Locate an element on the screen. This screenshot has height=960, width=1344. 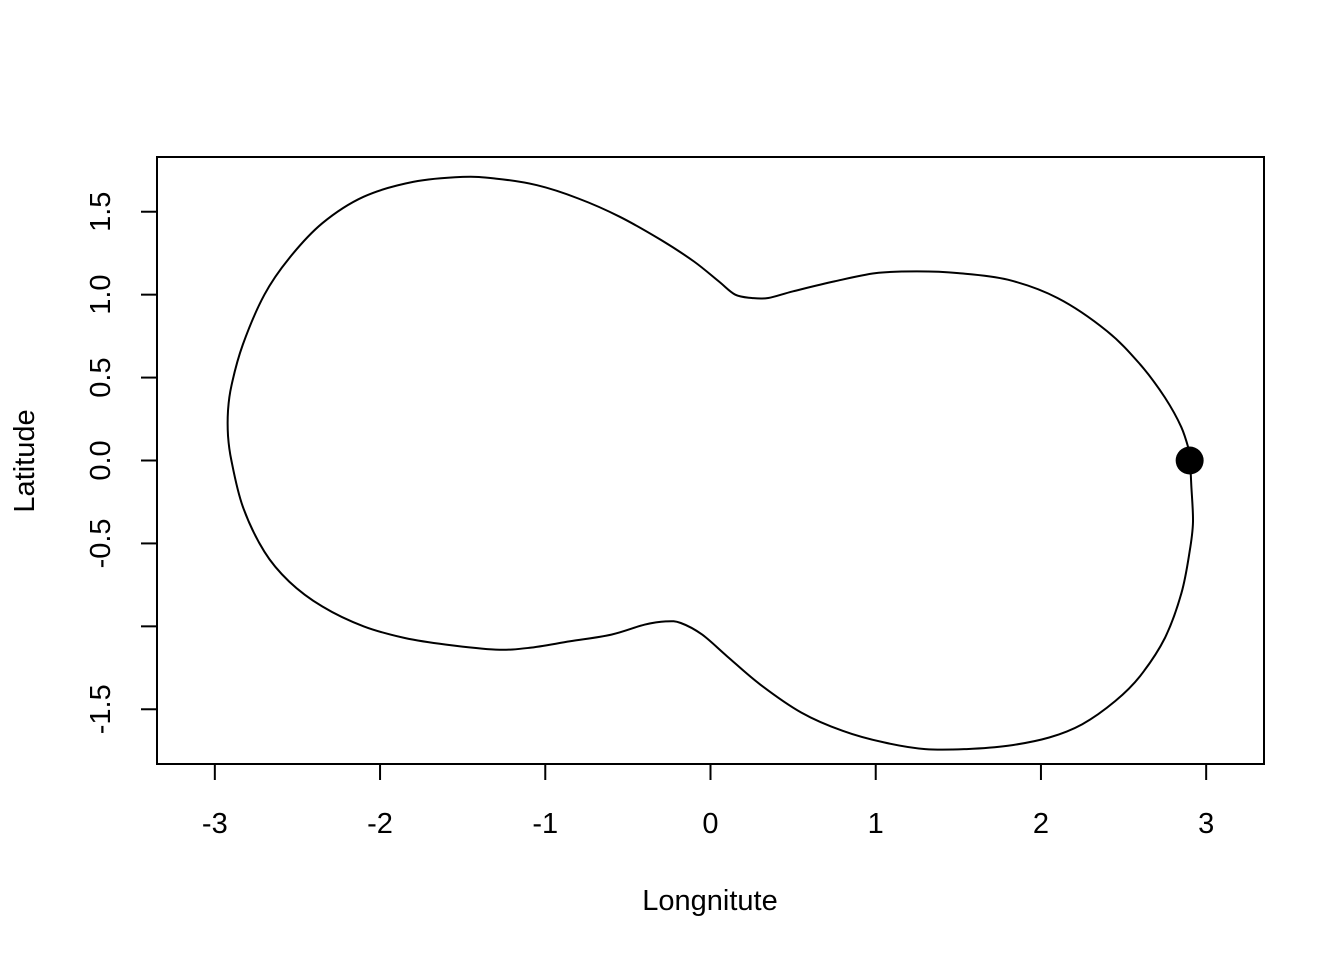
x-tick-label: -2 is located at coordinates (380, 824).